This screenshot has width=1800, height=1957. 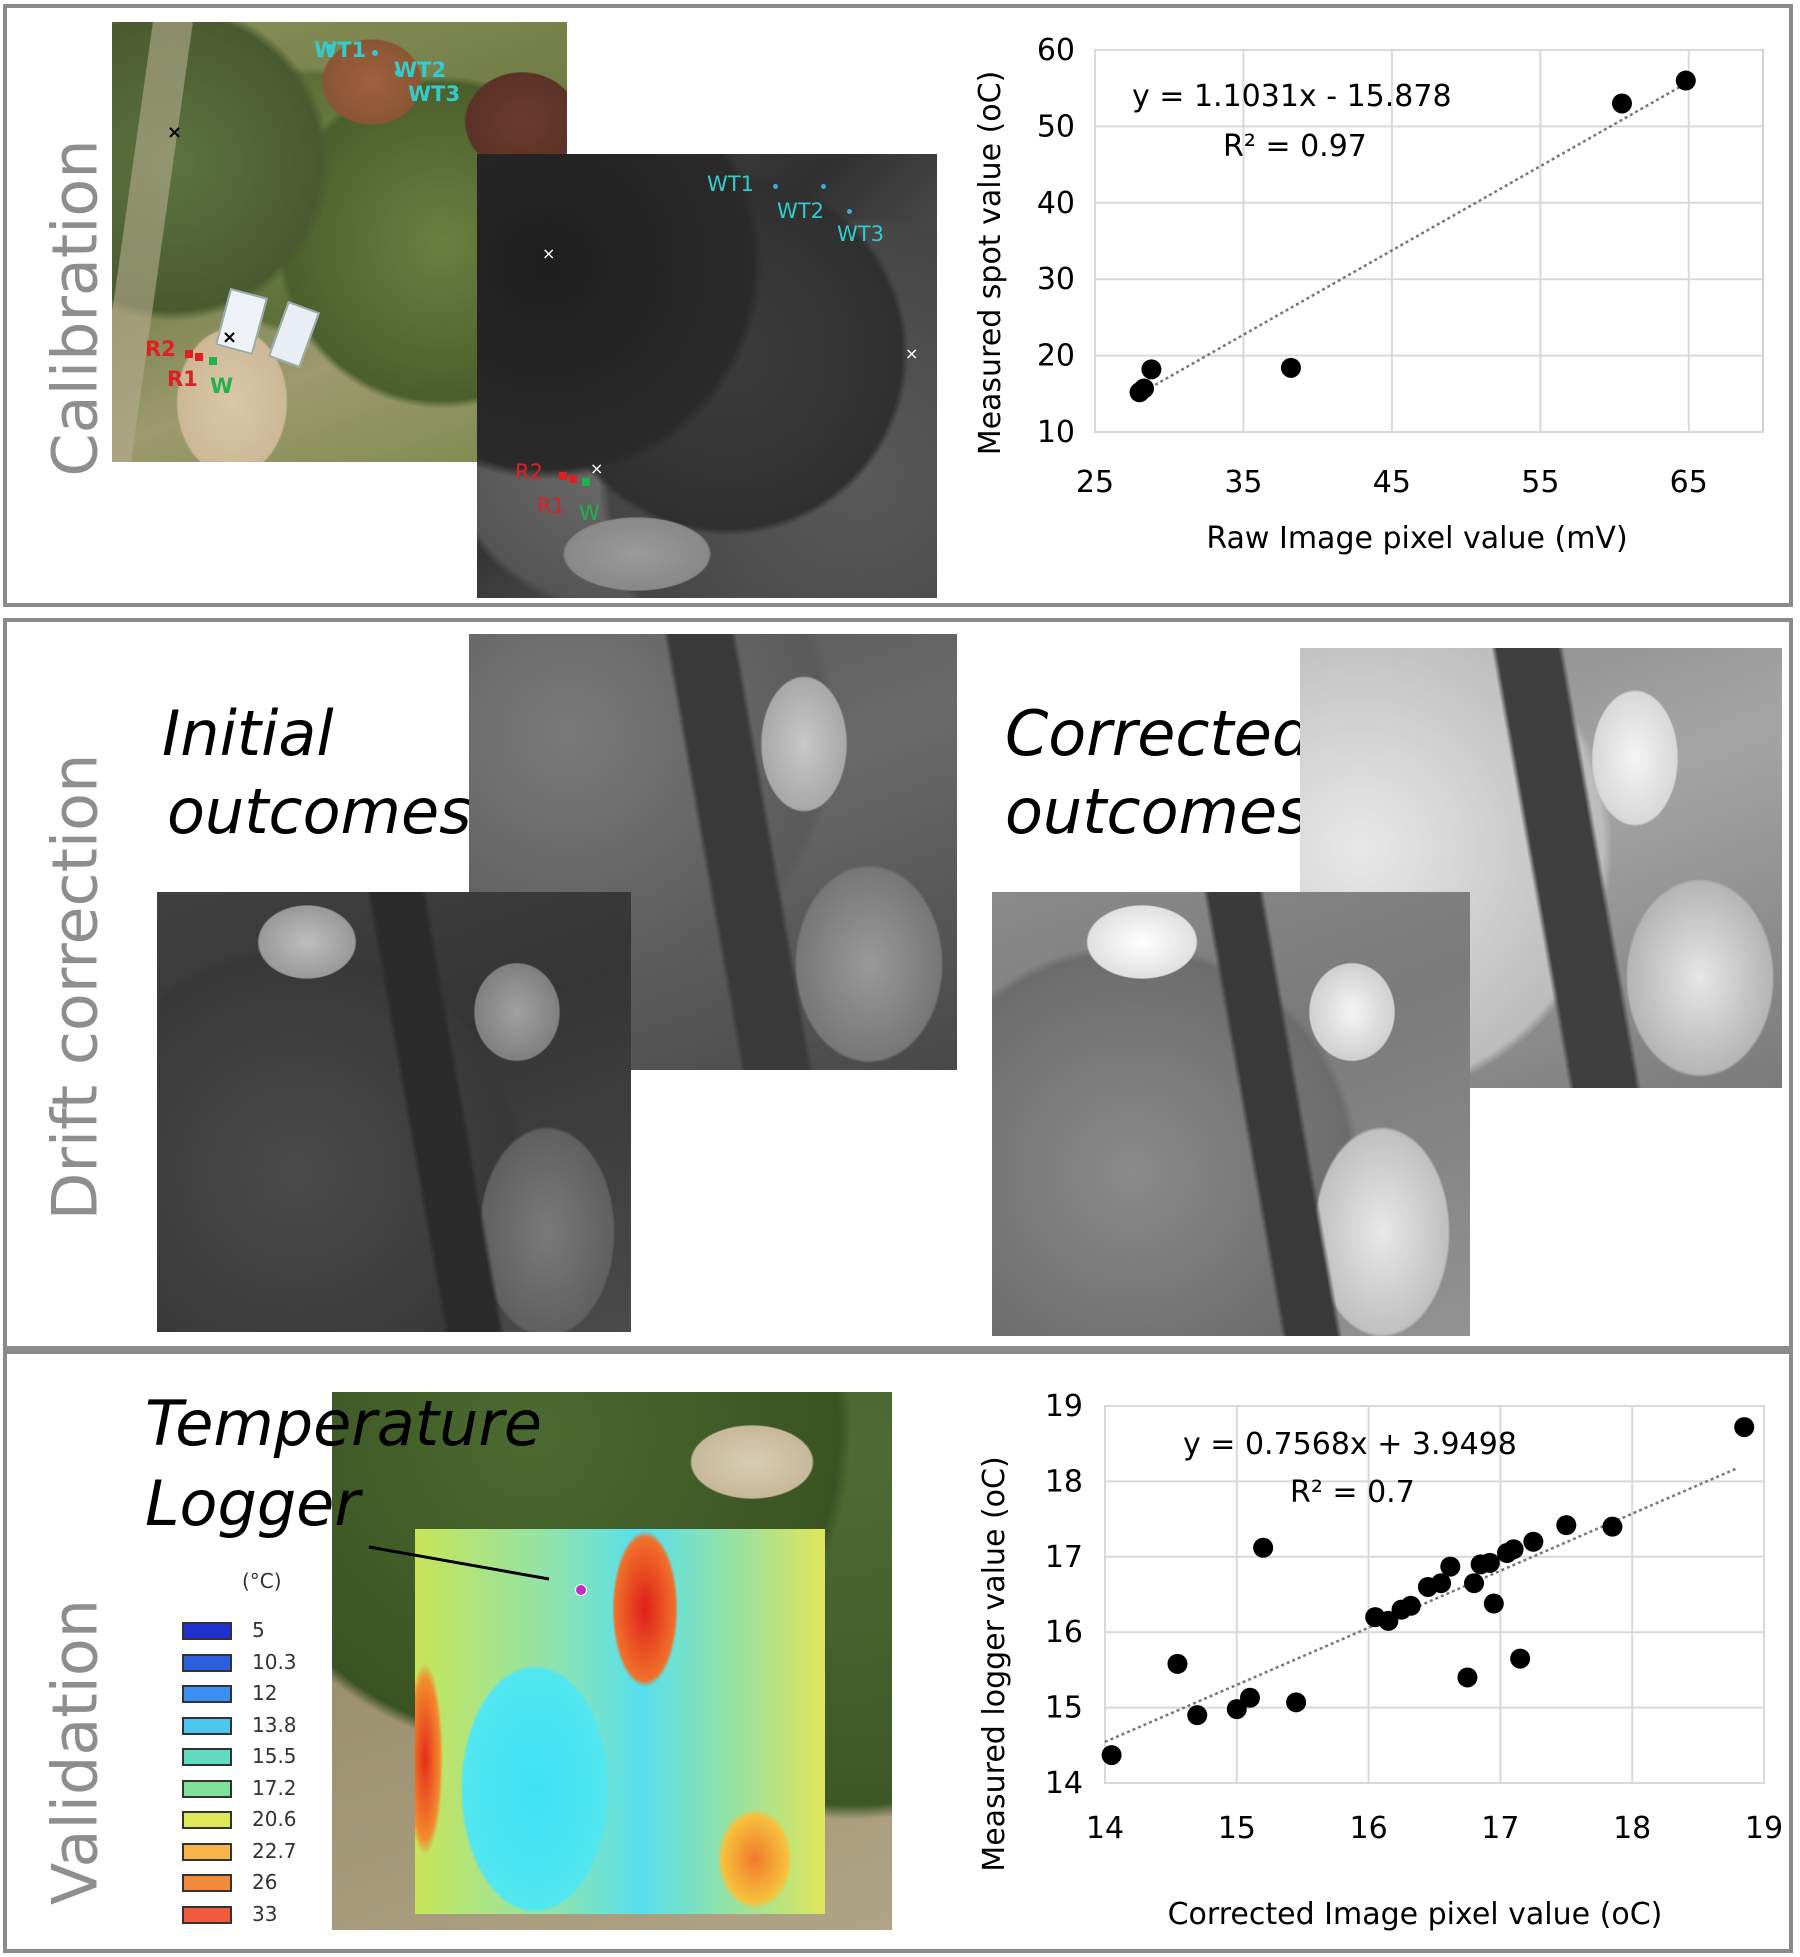 I want to click on validation-x-axis-label: Corrected Image pixel value (oC), so click(x=1415, y=1914).